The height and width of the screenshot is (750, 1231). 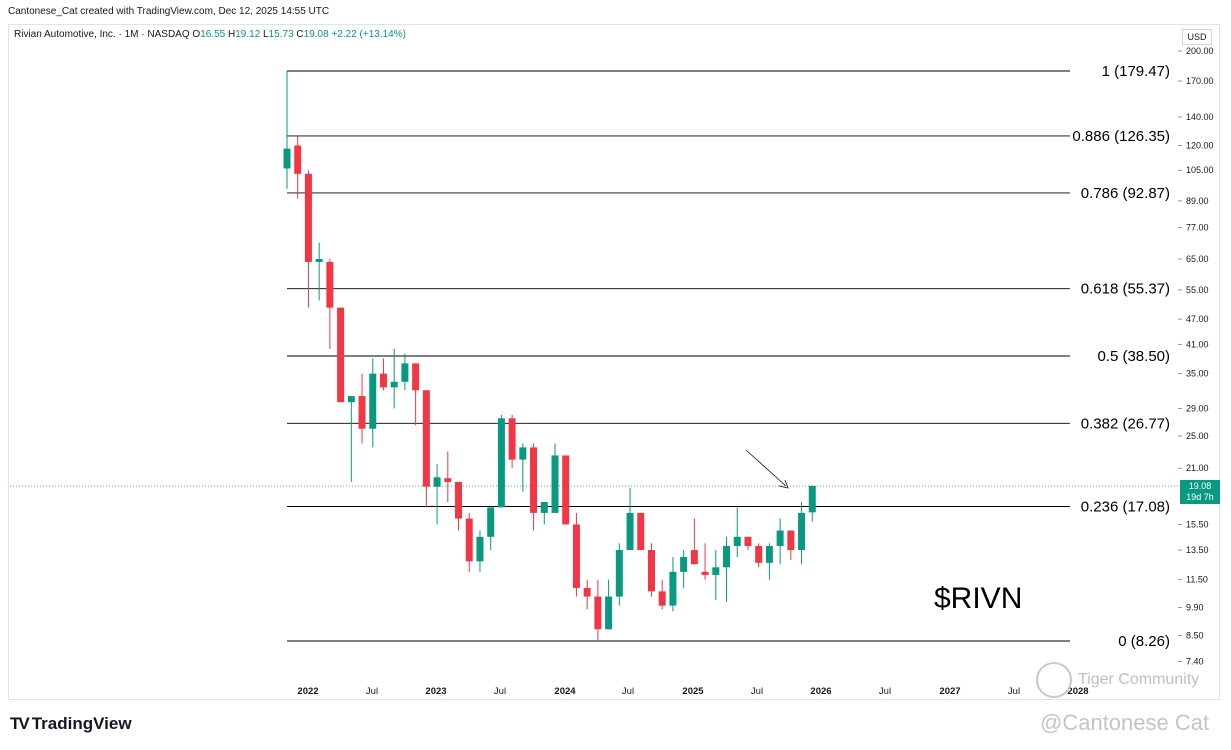 I want to click on fib-level-label: 0.382 (26.77), so click(x=1125, y=423).